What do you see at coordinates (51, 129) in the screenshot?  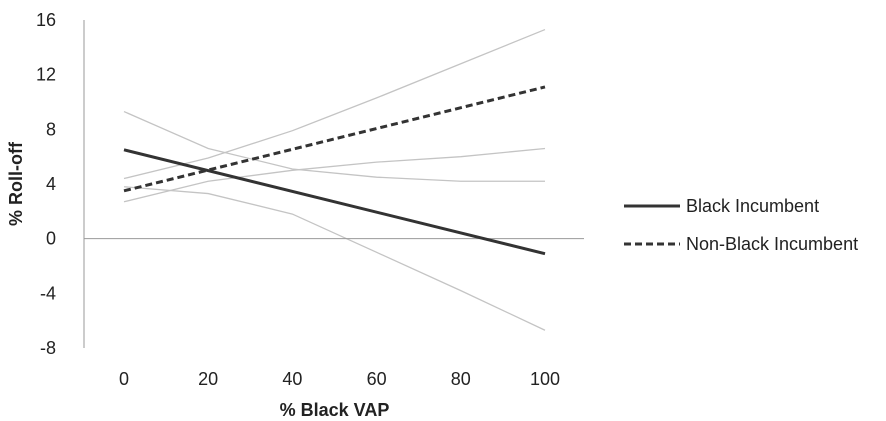 I see `y-tick-label: 8` at bounding box center [51, 129].